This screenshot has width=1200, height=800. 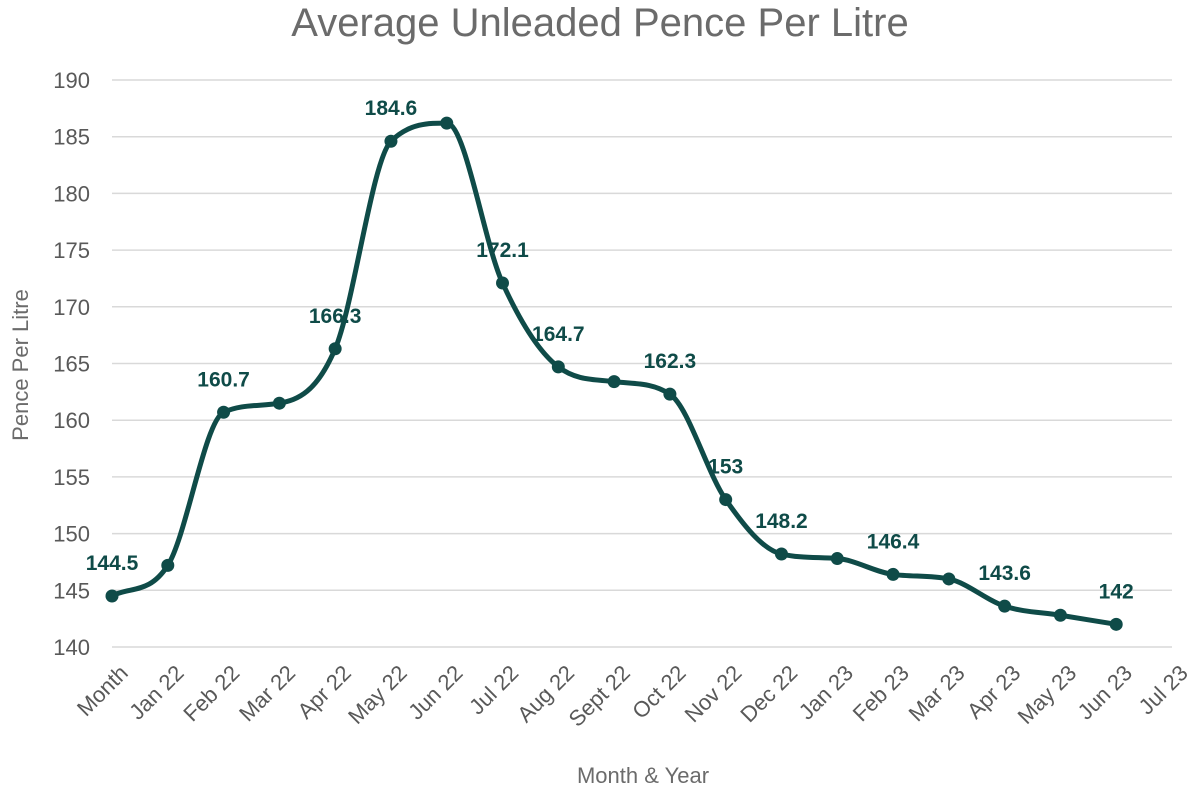 What do you see at coordinates (768, 693) in the screenshot?
I see `x-tick-label: Dec 22` at bounding box center [768, 693].